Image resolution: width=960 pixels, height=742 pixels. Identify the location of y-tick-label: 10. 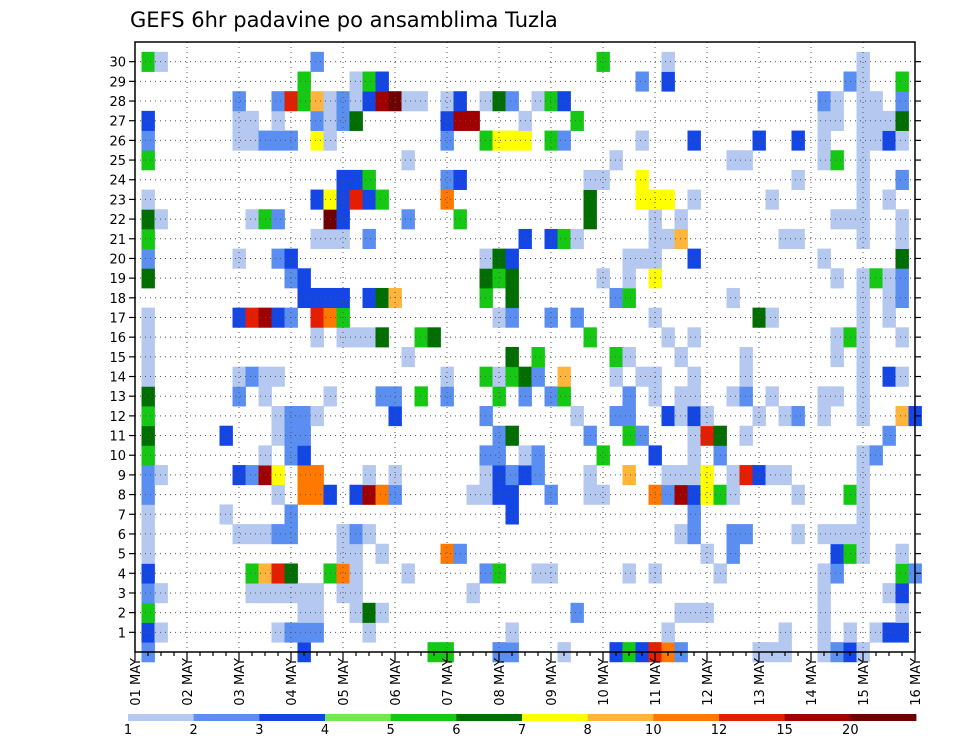
(117, 456).